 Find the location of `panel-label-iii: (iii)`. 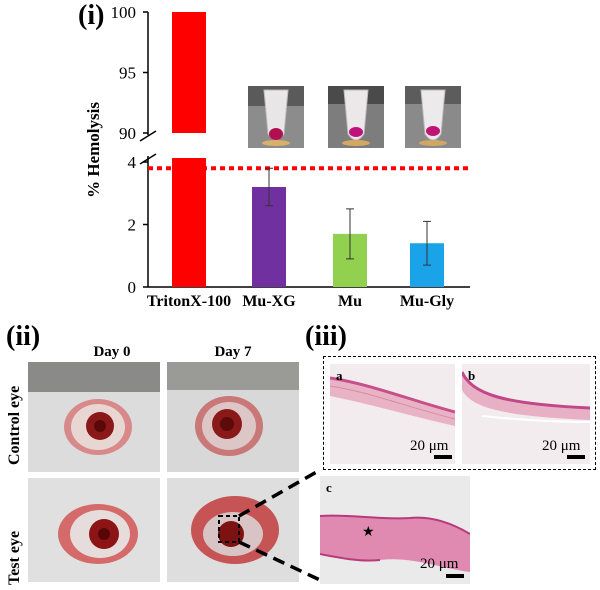

panel-label-iii: (iii) is located at coordinates (326, 336).